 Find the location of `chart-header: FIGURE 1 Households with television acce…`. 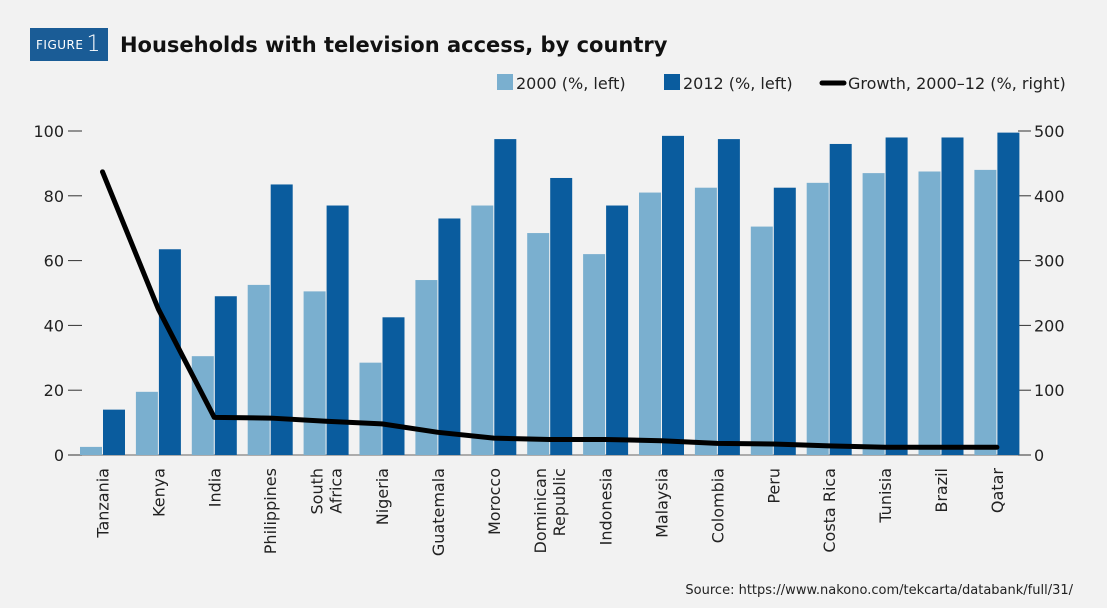

chart-header: FIGURE 1 Households with television acce… is located at coordinates (348, 44).